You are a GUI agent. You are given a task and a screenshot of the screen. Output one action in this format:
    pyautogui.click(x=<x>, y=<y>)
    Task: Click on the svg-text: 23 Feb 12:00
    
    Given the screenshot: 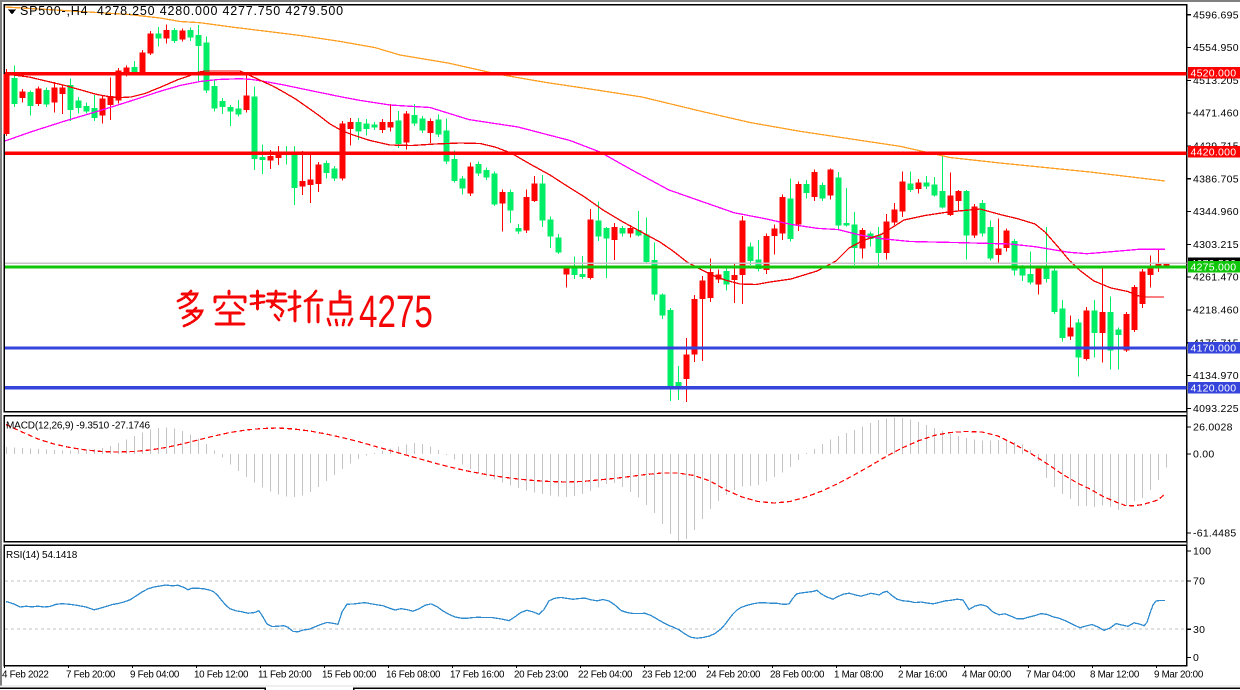 What is the action you would take?
    pyautogui.click(x=669, y=675)
    